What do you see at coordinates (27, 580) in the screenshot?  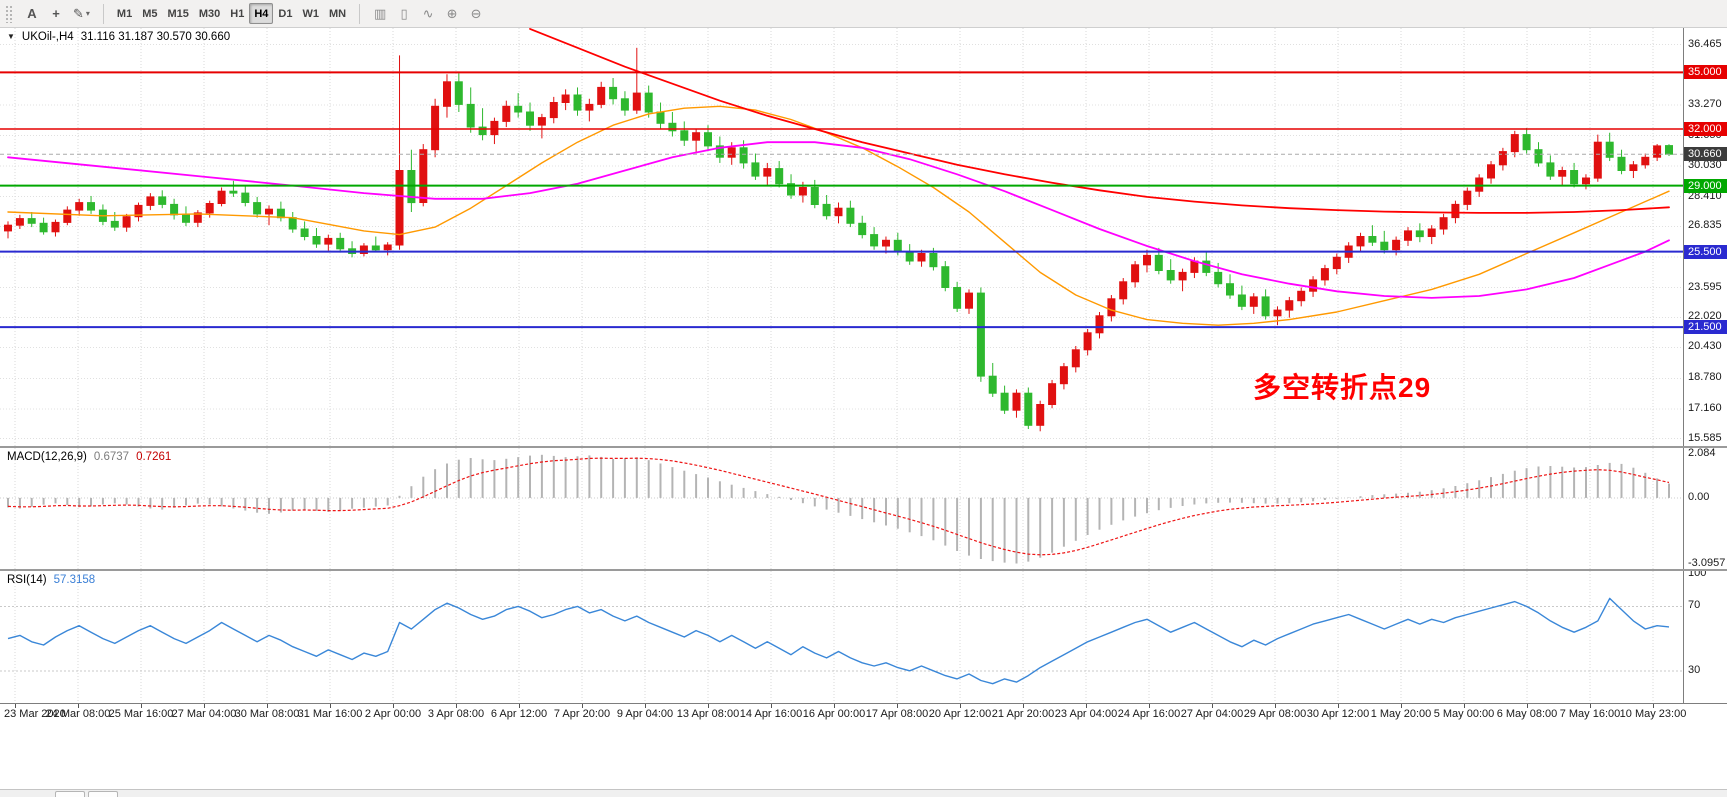 I see `rsi-label: RSI(14)` at bounding box center [27, 580].